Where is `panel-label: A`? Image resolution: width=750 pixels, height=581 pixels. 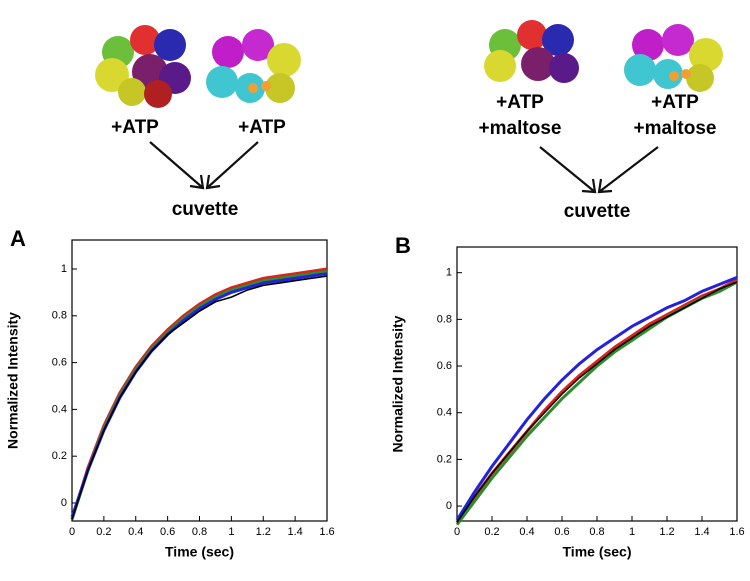
panel-label: A is located at coordinates (18, 238).